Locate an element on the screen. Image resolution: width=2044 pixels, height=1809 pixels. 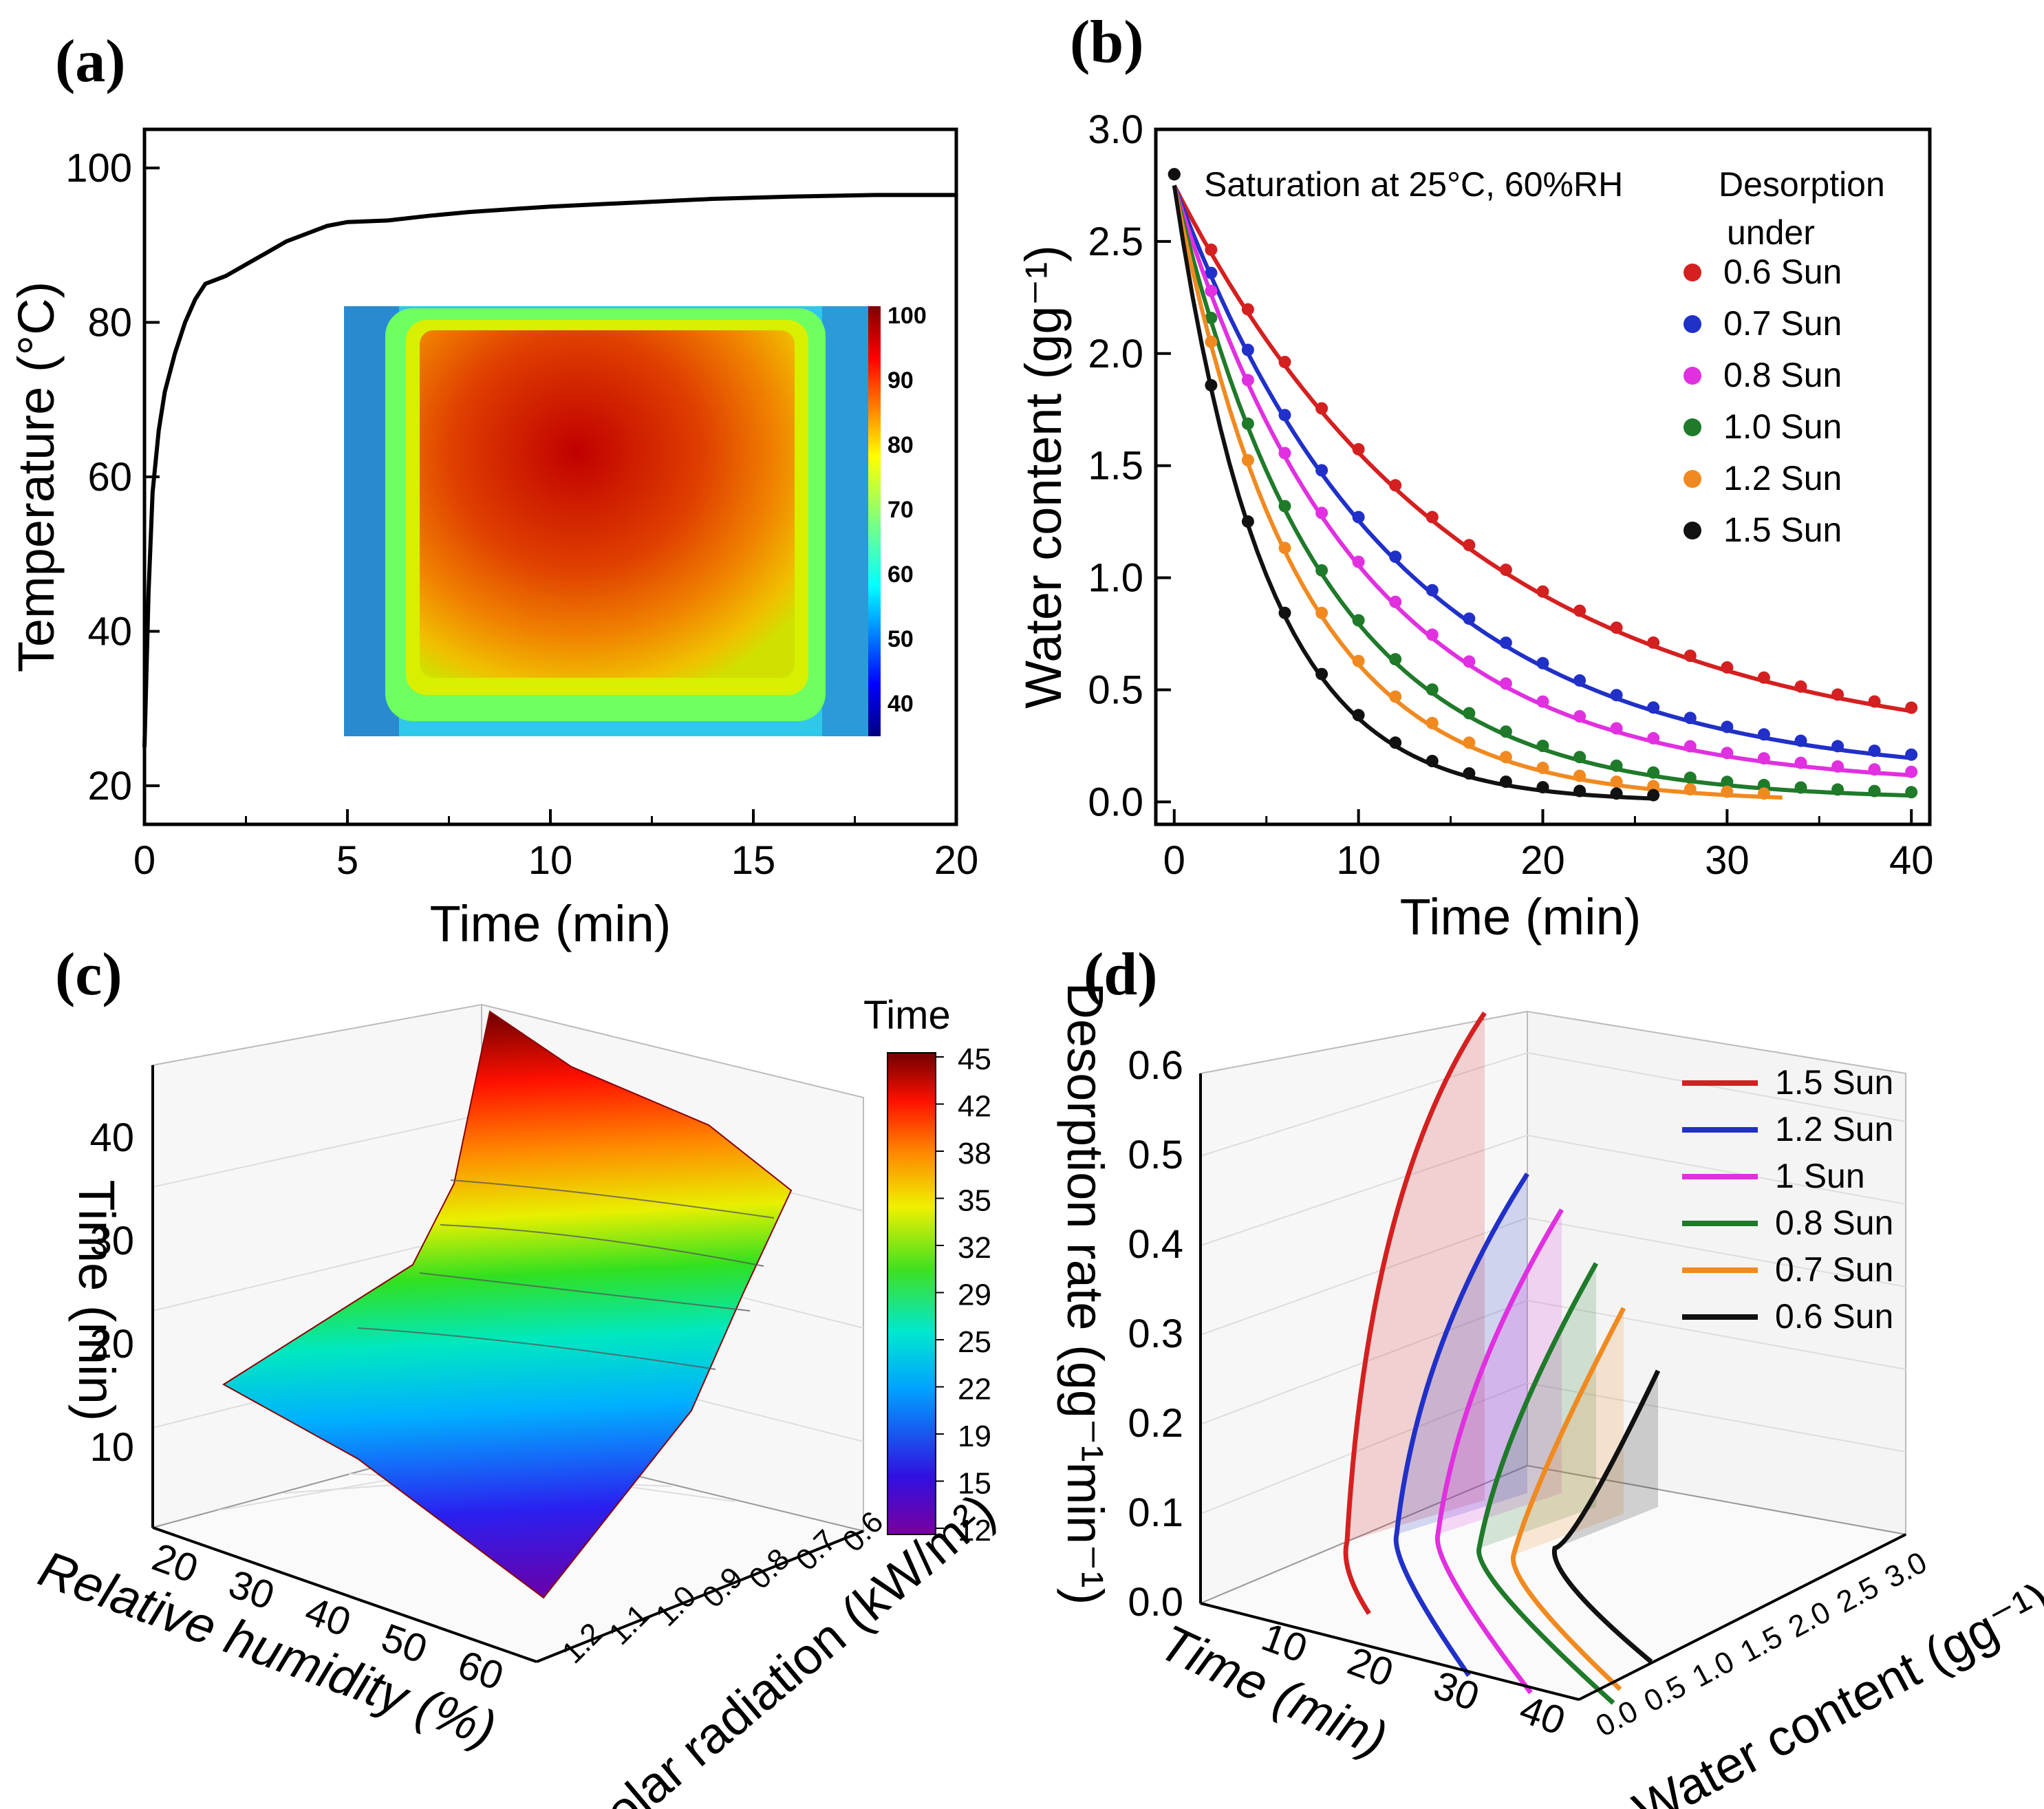
d-ztick-label: 0.1 is located at coordinates (1155, 1512).